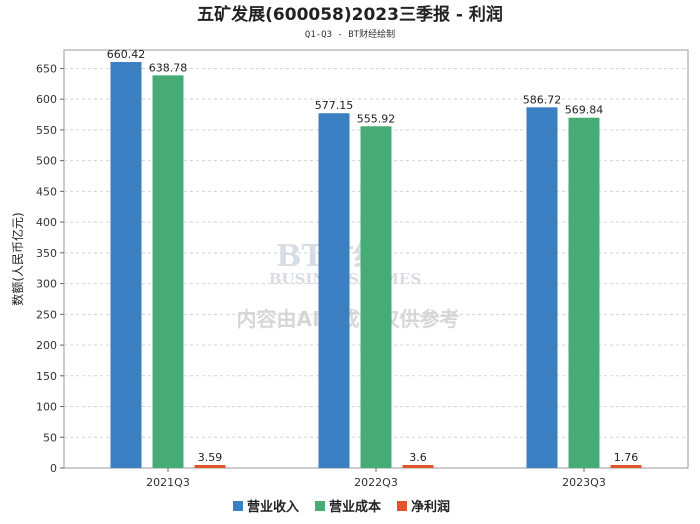 This screenshot has height=524, width=700. I want to click on y-tick-label: 600, so click(46, 99).